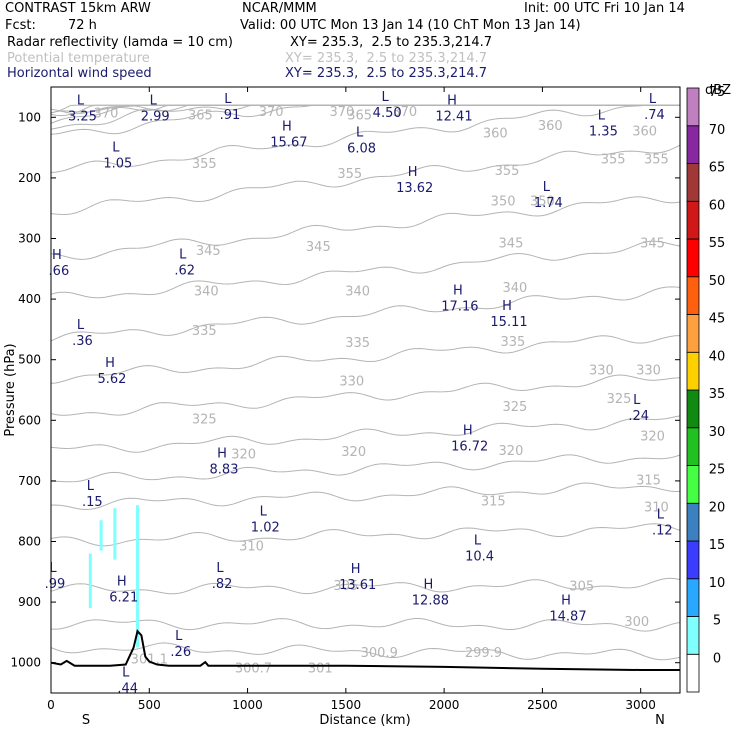 This screenshot has width=740, height=740. Describe the element at coordinates (444, 705) in the screenshot. I see `x-tick-label: 2000` at that location.